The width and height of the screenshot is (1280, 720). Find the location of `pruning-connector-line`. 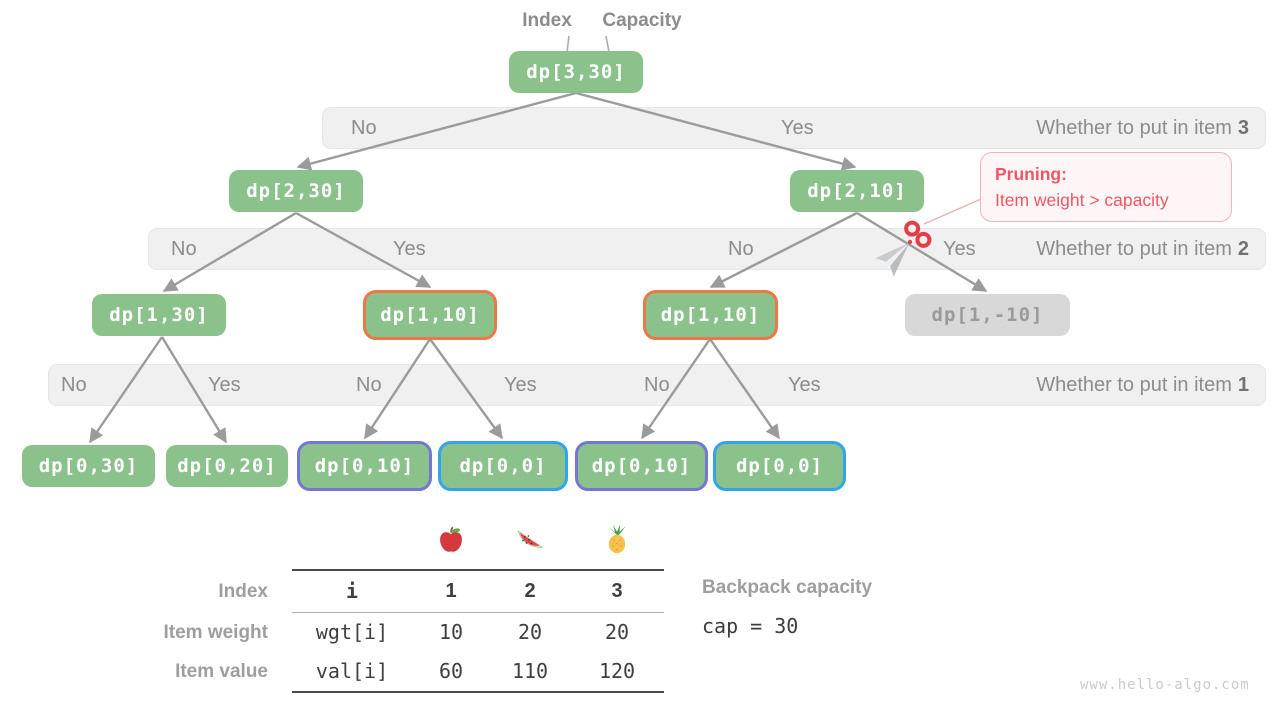

pruning-connector-line is located at coordinates (952, 211).